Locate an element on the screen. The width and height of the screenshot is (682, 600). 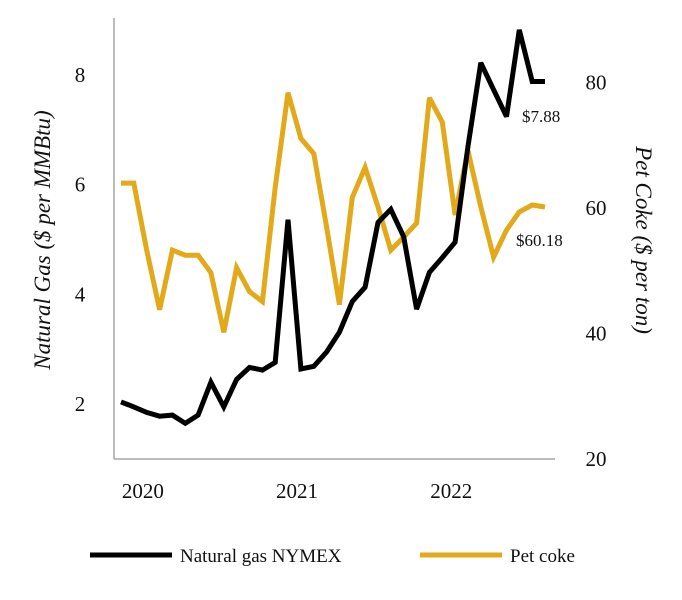
x-tick-label: 2021 is located at coordinates (297, 491).